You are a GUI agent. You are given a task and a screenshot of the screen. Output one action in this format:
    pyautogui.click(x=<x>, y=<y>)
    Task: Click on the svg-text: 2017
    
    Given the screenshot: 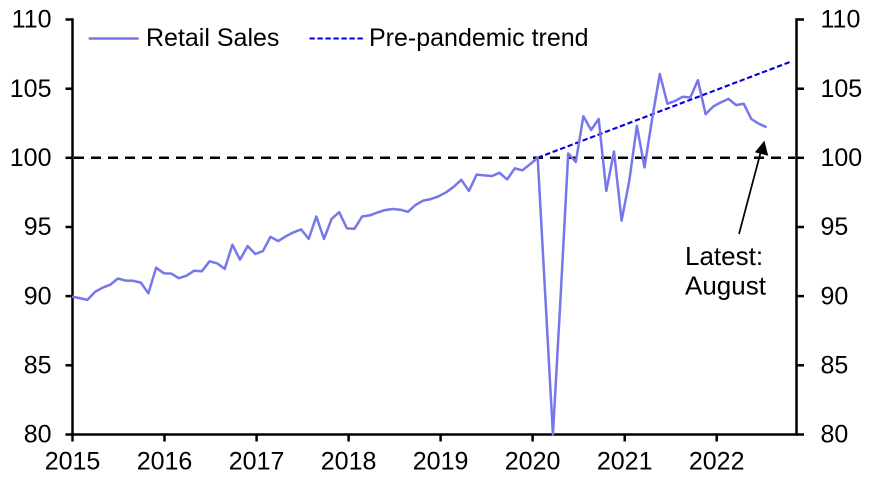 What is the action you would take?
    pyautogui.click(x=257, y=462)
    